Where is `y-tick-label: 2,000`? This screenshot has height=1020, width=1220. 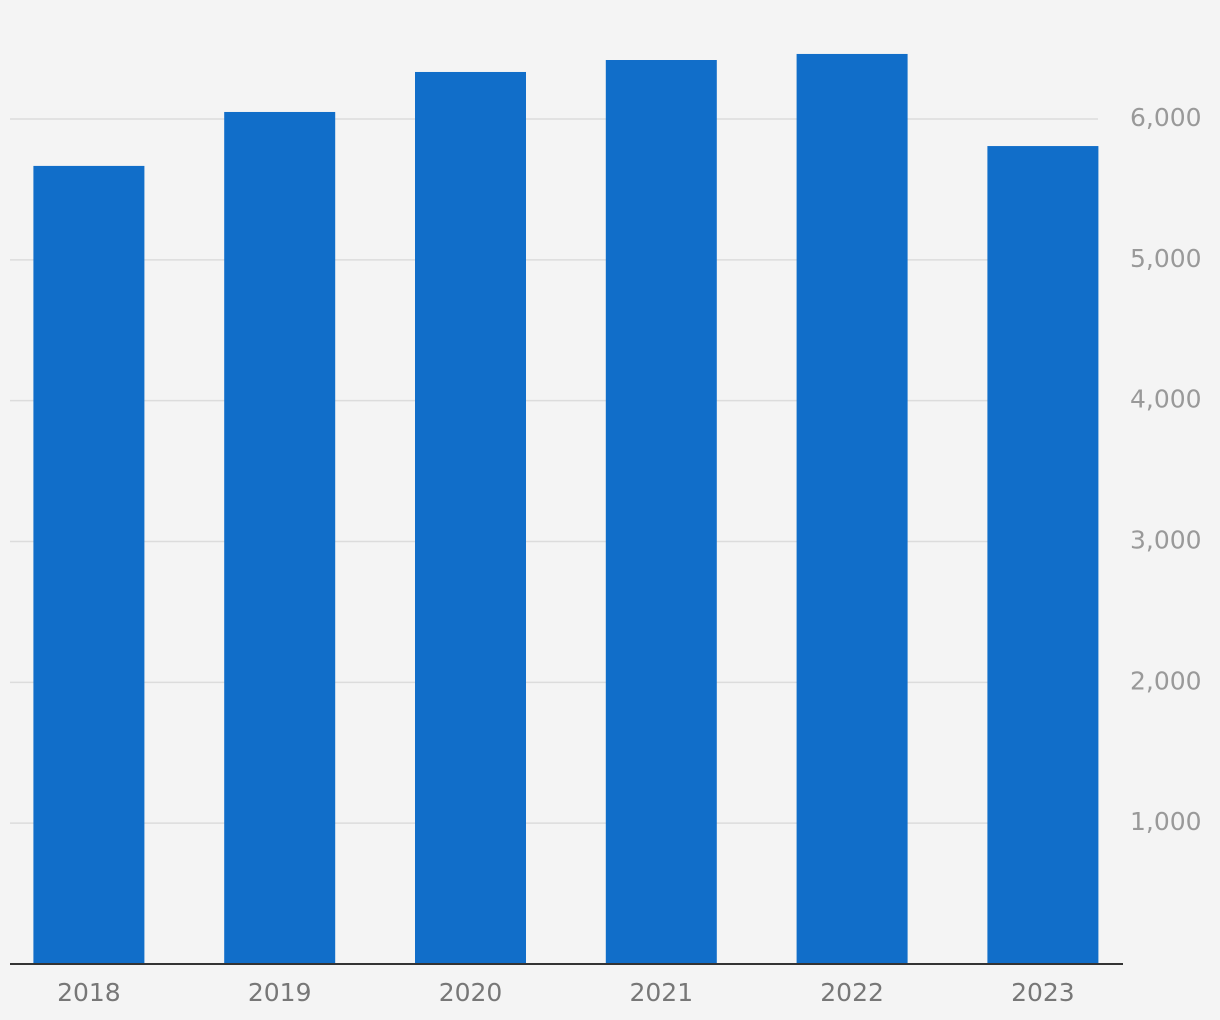 y-tick-label: 2,000 is located at coordinates (1166, 680).